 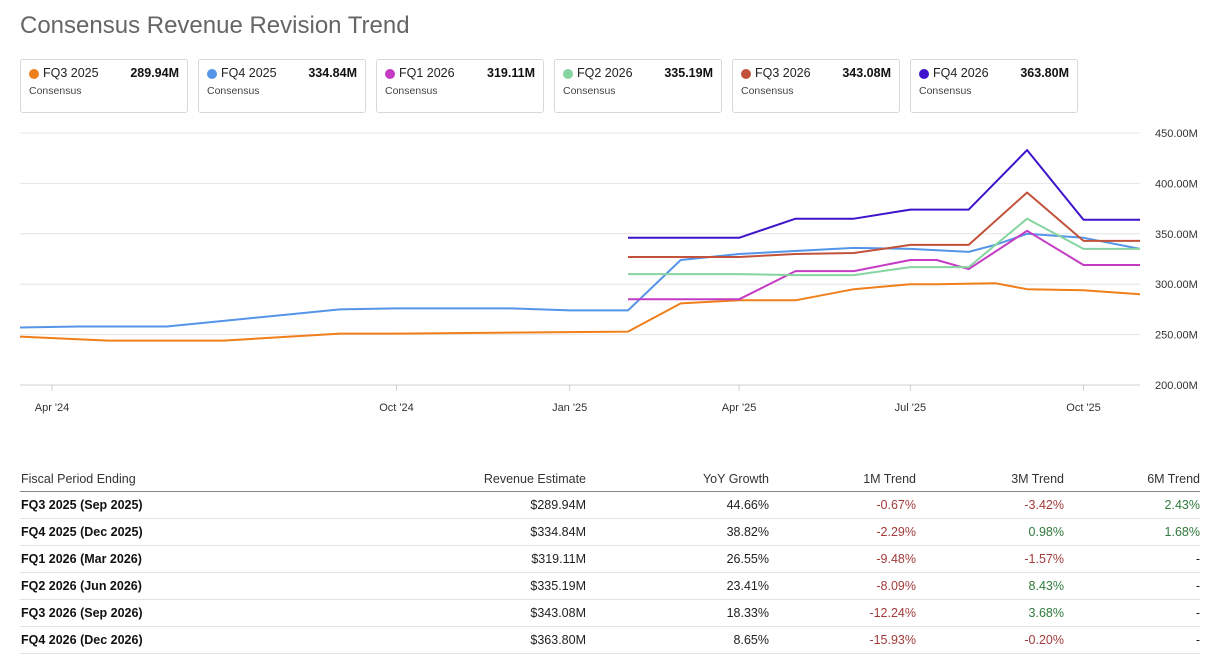 What do you see at coordinates (866, 73) in the screenshot?
I see `series-card-value: 343.08M` at bounding box center [866, 73].